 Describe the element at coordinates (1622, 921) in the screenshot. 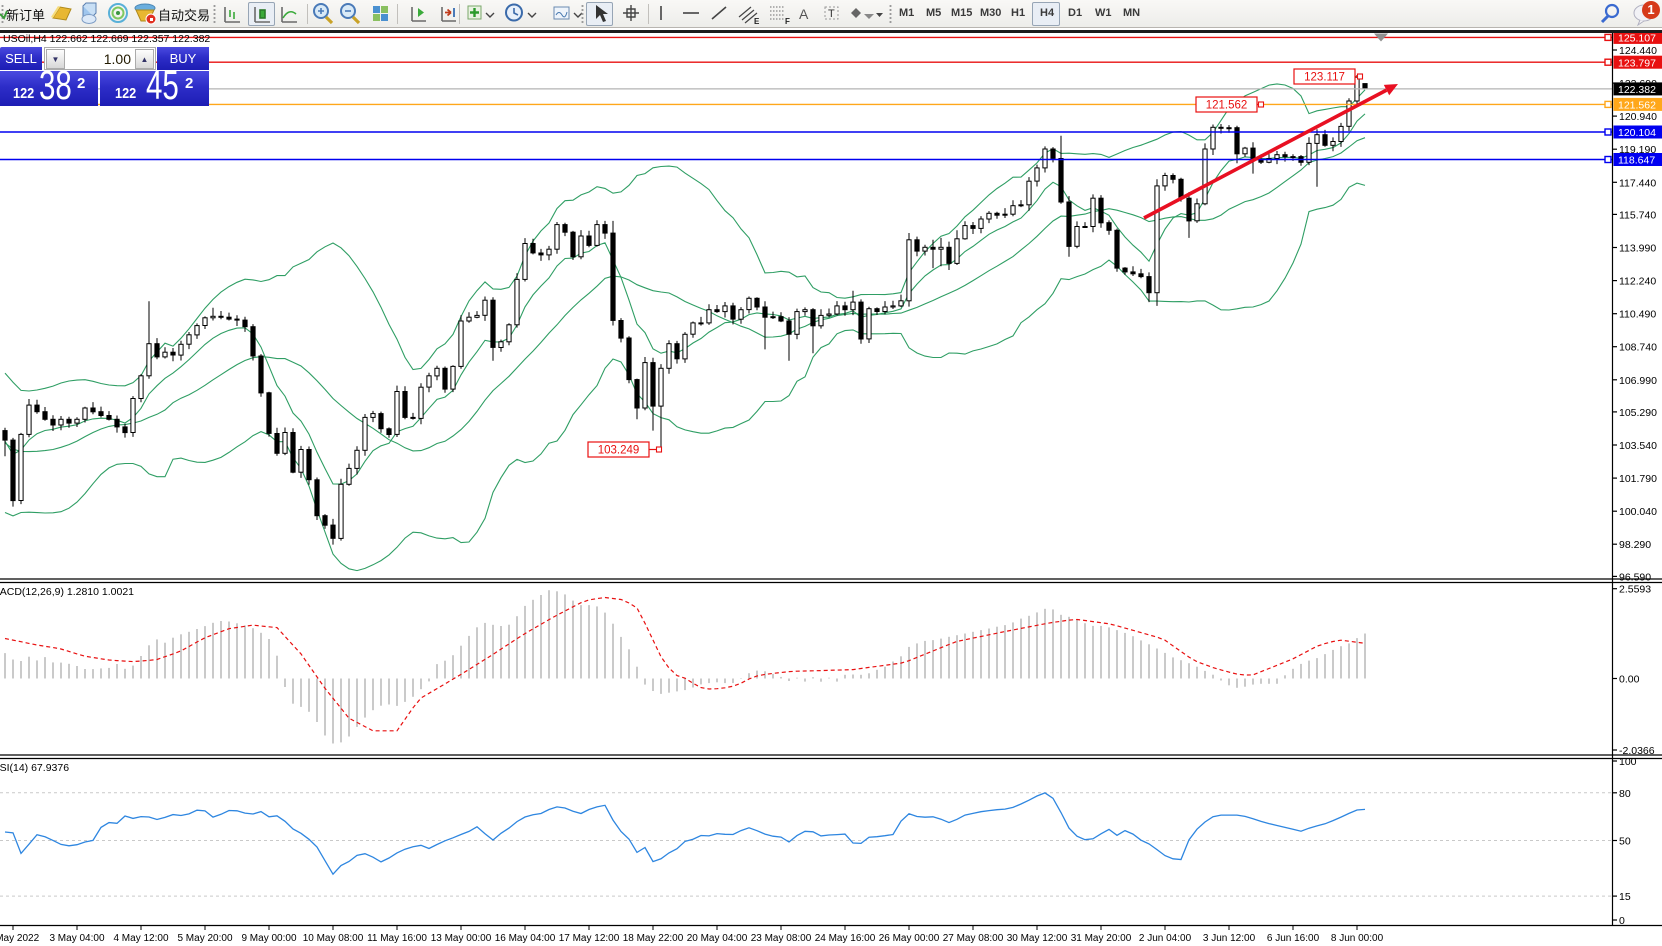

I see `svg-text: 0` at that location.